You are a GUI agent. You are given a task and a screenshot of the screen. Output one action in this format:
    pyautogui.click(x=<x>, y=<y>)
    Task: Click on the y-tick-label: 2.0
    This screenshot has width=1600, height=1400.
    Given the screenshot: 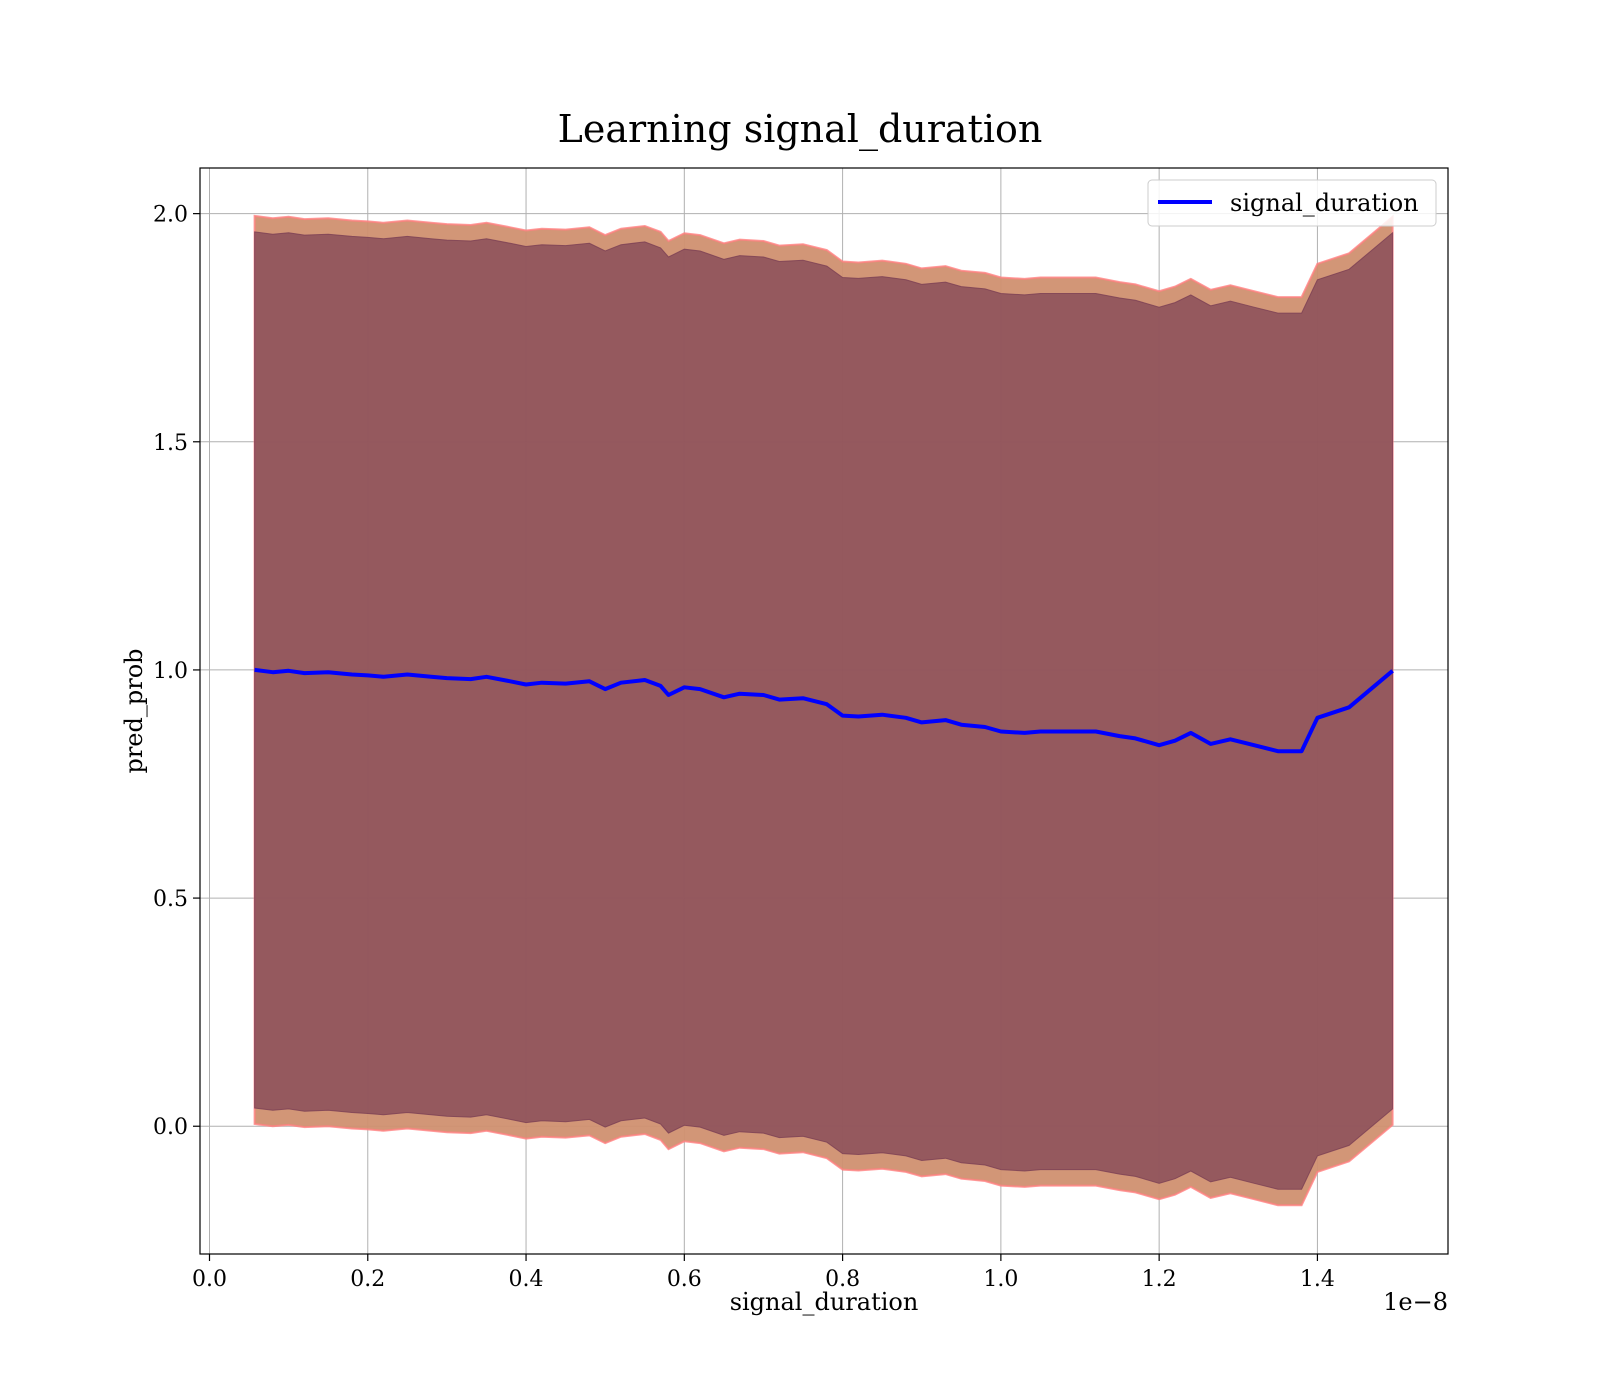 What is the action you would take?
    pyautogui.click(x=170, y=215)
    